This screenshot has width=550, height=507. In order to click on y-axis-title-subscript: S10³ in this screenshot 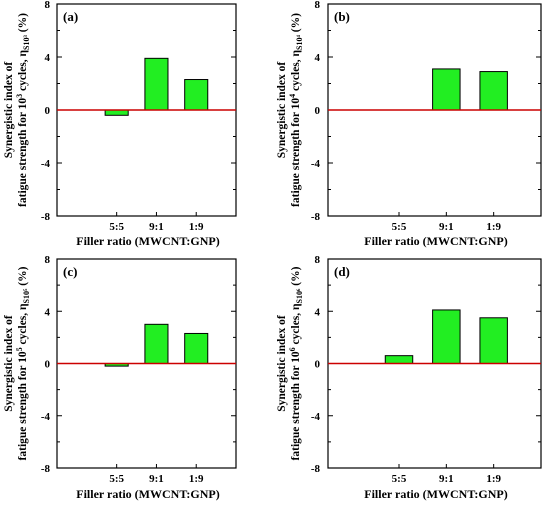, I will do `click(26, 41)`.